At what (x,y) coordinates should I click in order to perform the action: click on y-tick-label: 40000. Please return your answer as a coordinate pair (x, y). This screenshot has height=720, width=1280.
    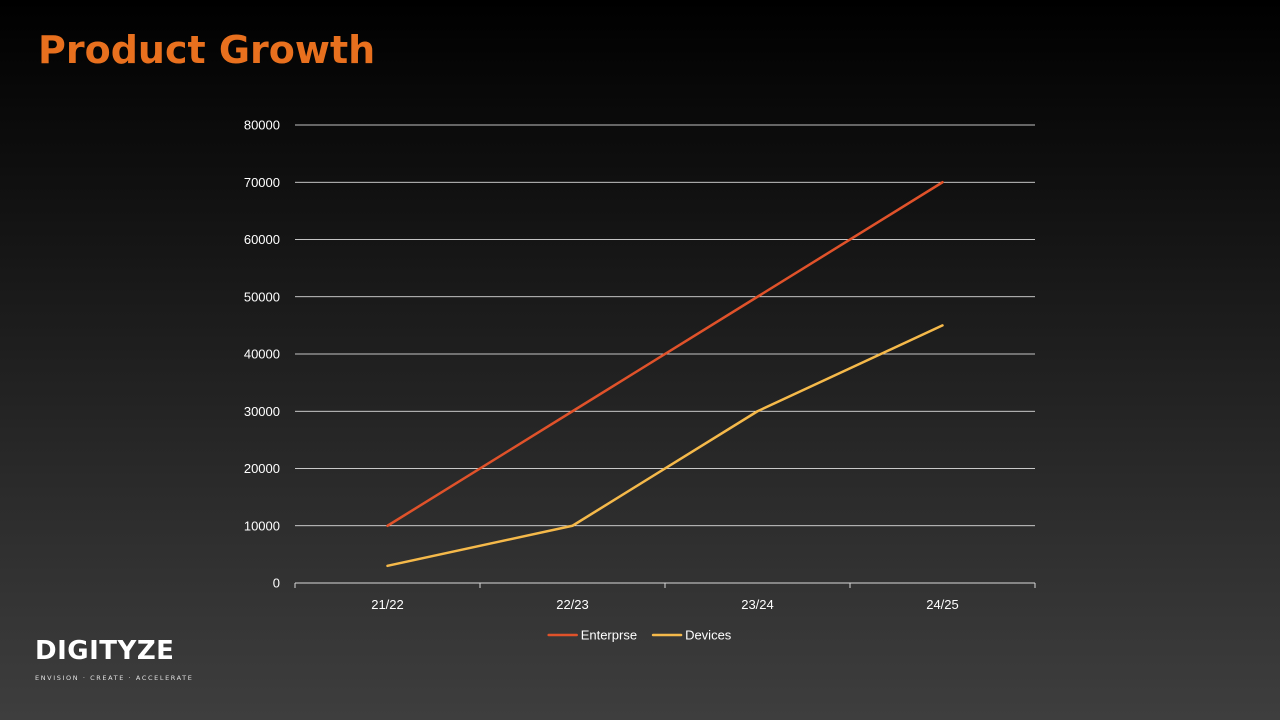
    Looking at the image, I should click on (262, 354).